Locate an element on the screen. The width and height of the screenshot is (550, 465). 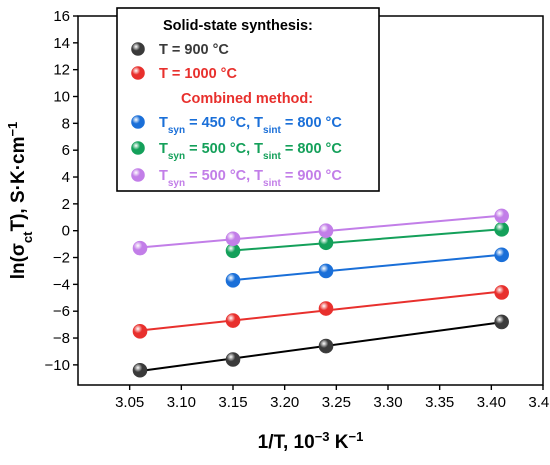
y-tick-label: 14 is located at coordinates (61, 43).